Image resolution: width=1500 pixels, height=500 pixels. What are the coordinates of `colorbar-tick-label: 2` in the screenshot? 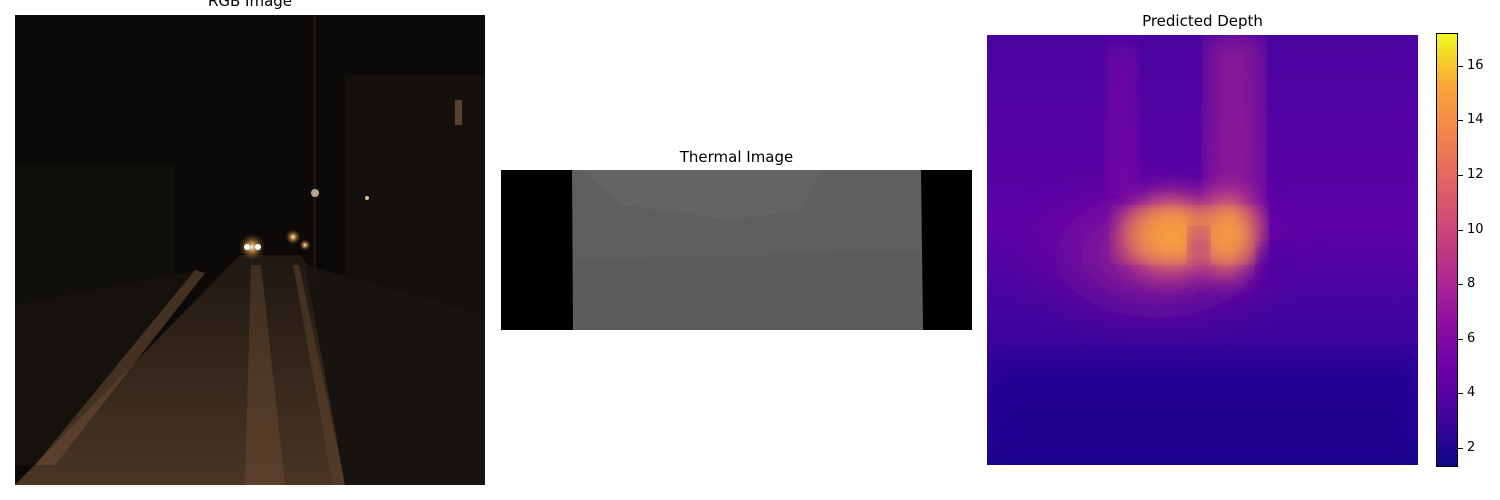 It's located at (1471, 447).